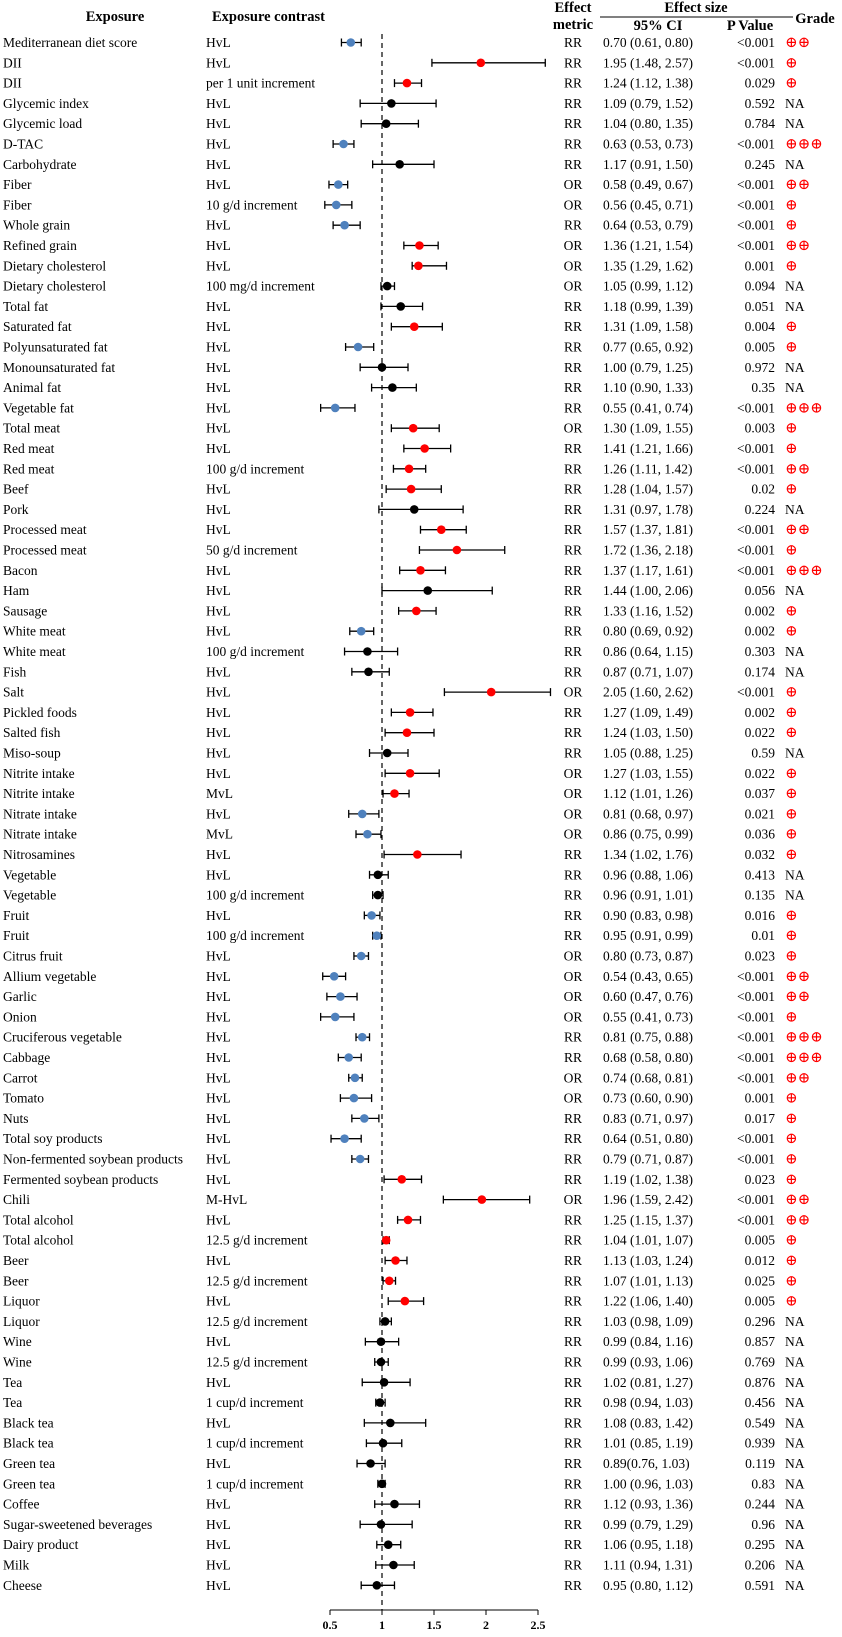  Describe the element at coordinates (648, 1301) in the screenshot. I see `ci-text: 1.22 (1.06, 1.40)` at that location.